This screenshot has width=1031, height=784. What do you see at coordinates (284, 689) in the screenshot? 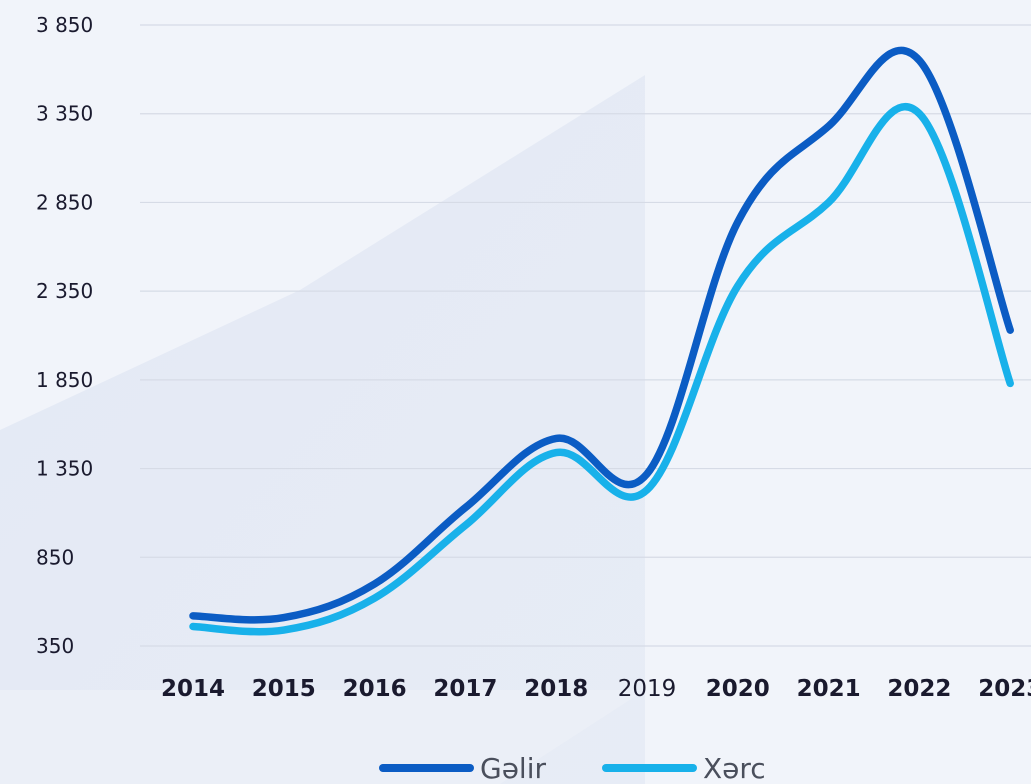
I see `x-tick-label: 2015` at bounding box center [284, 689].